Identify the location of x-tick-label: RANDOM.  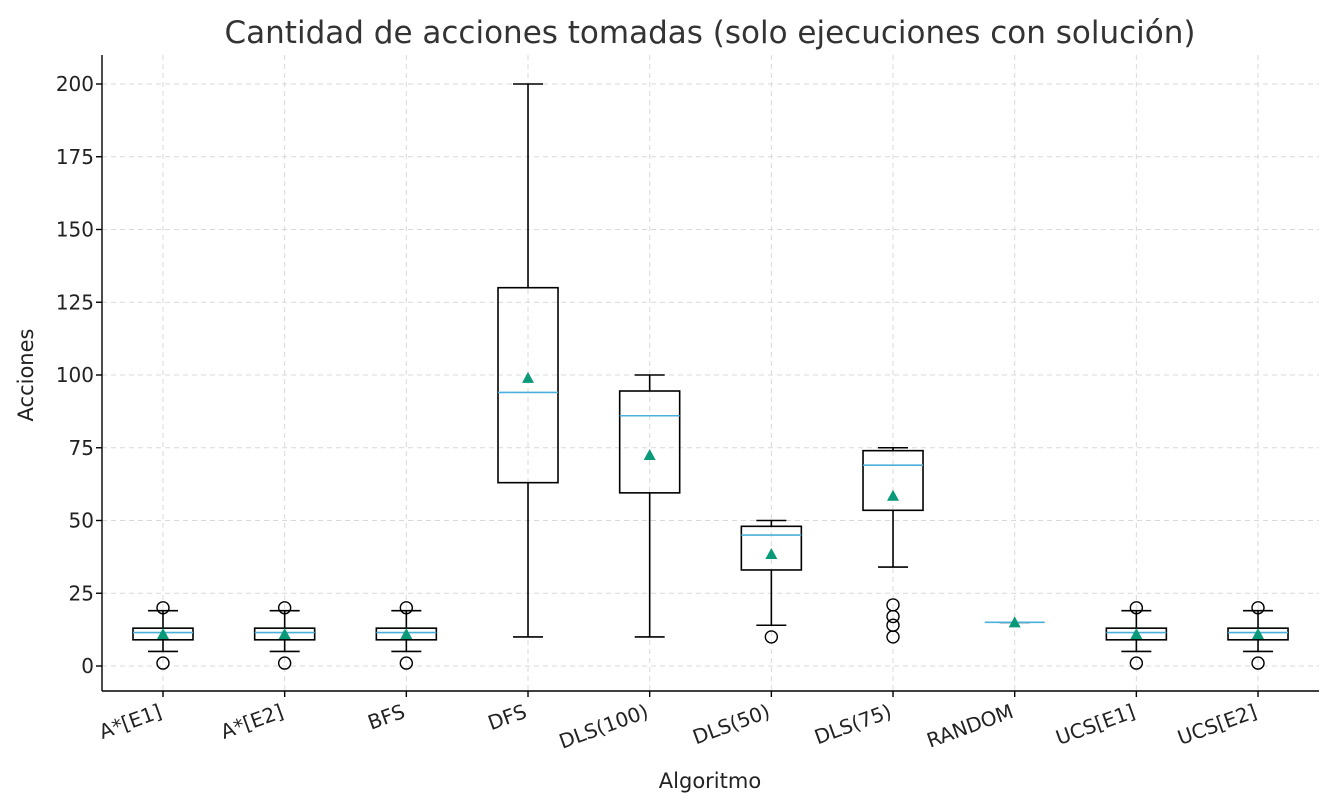
(969, 725).